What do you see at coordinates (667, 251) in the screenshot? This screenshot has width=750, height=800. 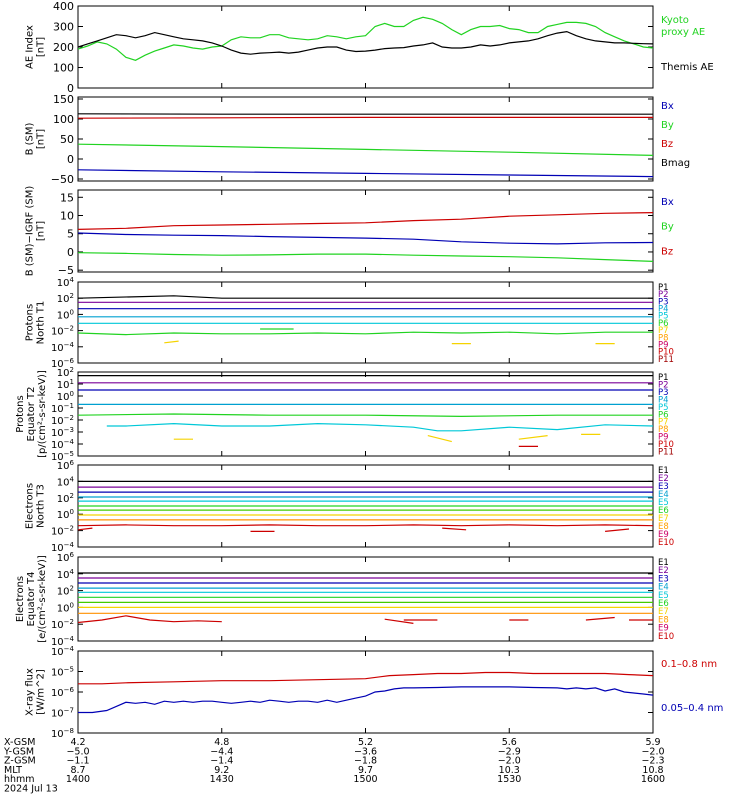 I see `legend-bz: Bz` at bounding box center [667, 251].